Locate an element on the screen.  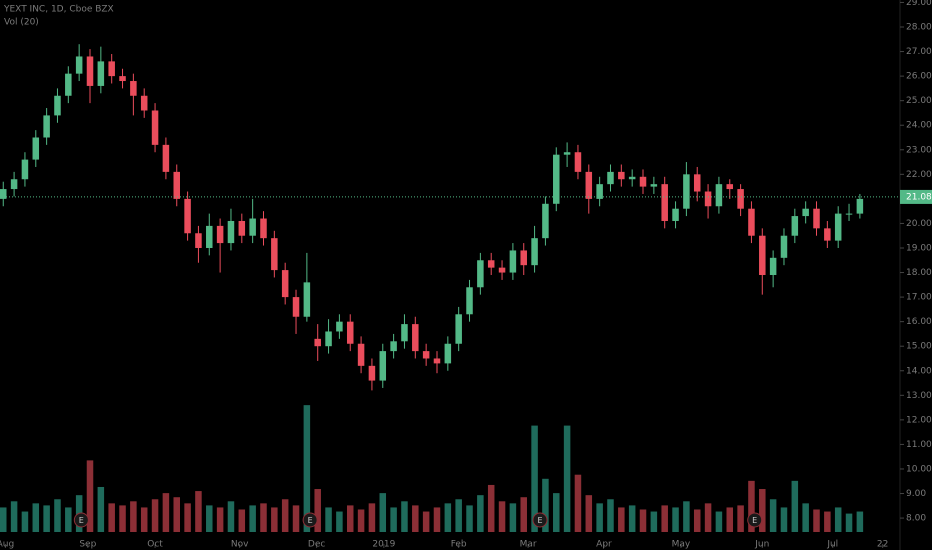
x-tick-label: Jul is located at coordinates (832, 545).